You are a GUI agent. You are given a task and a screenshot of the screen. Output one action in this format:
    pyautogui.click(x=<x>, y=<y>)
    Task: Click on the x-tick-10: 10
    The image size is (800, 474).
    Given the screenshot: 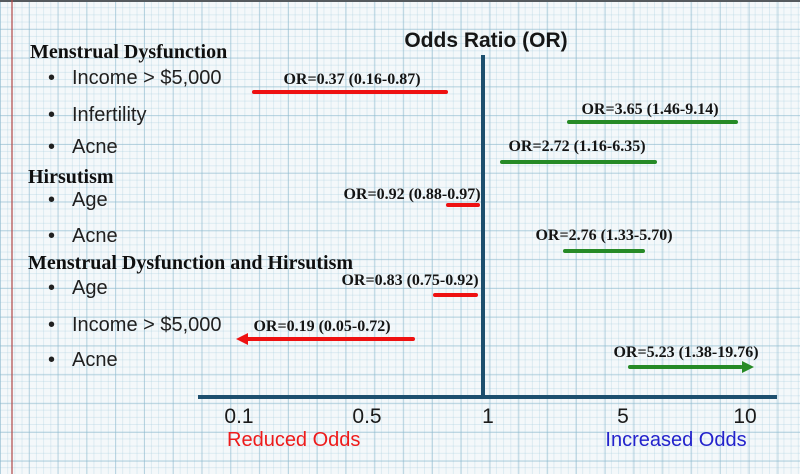 What is the action you would take?
    pyautogui.click(x=745, y=416)
    